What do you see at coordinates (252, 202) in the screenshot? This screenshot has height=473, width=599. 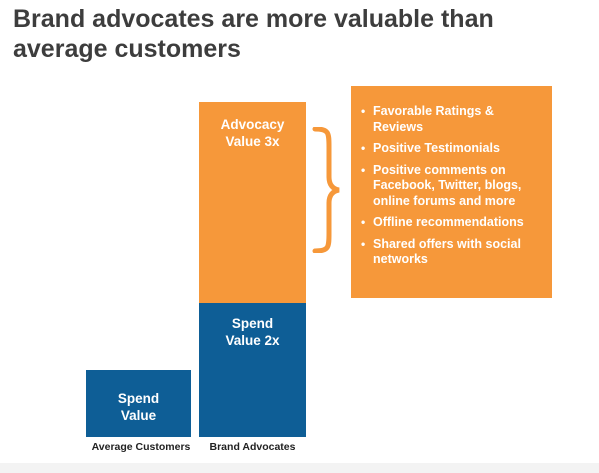 I see `bar-advocate-advocacy-value: Advocacy Value 3x` at bounding box center [252, 202].